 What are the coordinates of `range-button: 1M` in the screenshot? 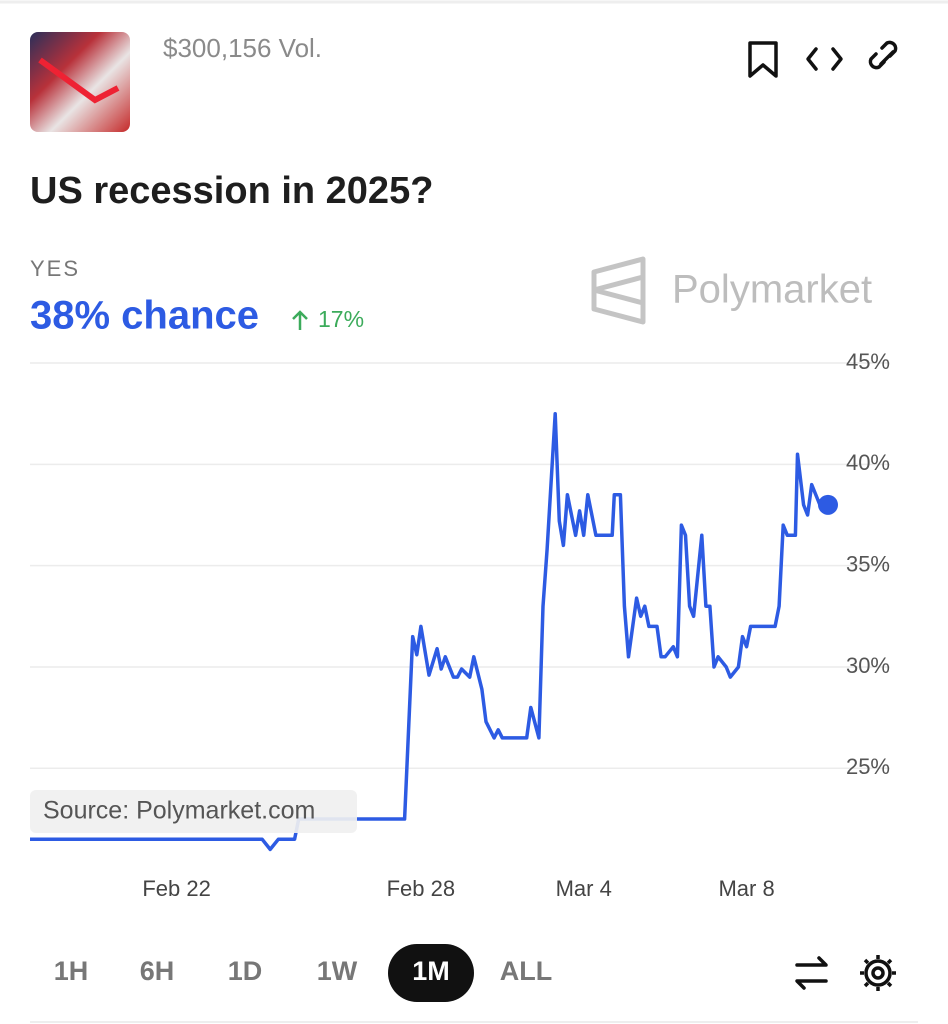 It's located at (431, 971).